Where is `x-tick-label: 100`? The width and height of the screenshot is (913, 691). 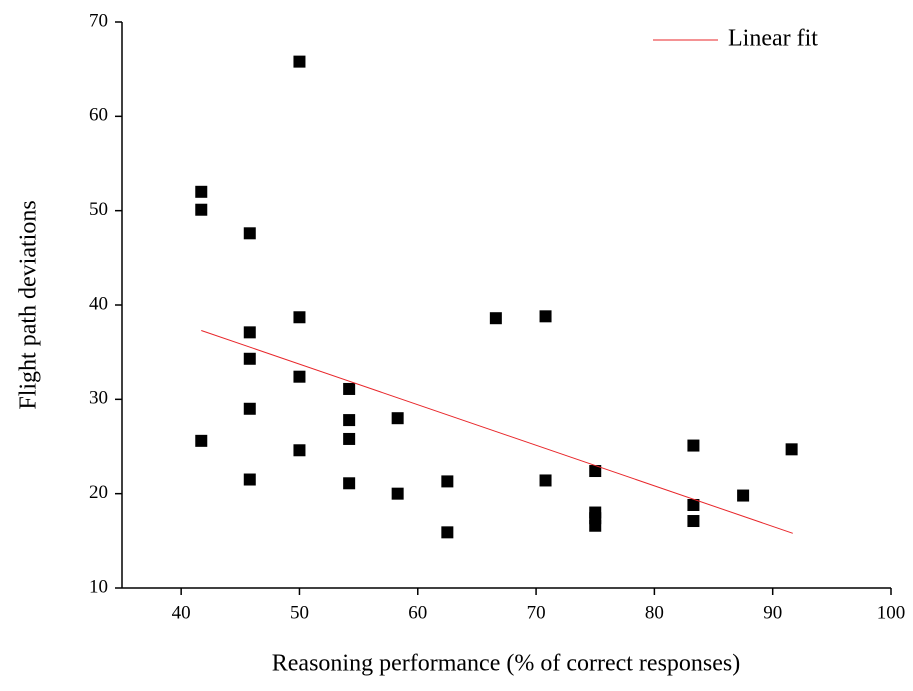
x-tick-label: 100 is located at coordinates (891, 612).